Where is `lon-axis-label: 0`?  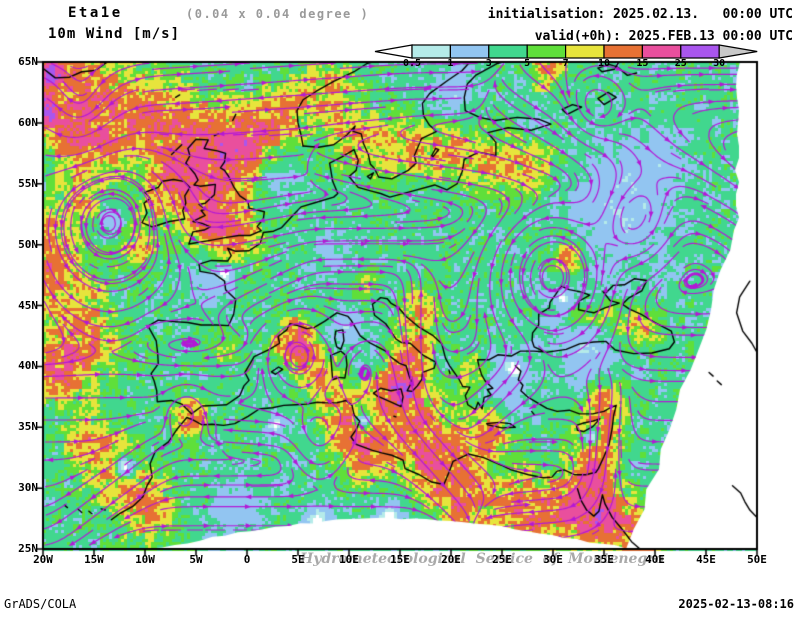 lon-axis-label: 0 is located at coordinates (247, 559).